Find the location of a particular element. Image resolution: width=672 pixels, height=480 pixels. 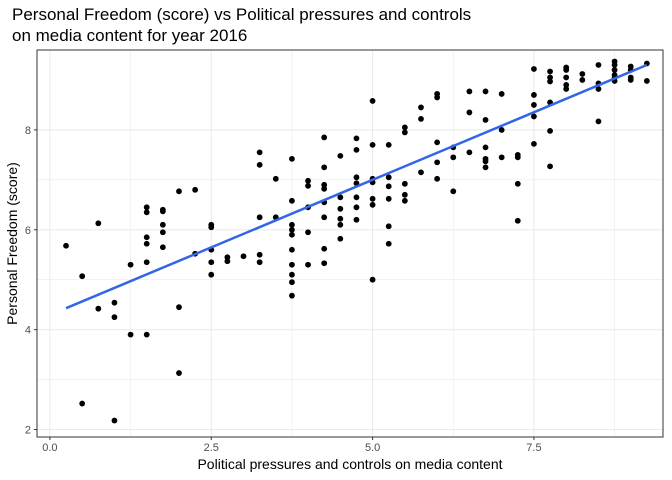

y-tick-label: 8 is located at coordinates (28, 131).